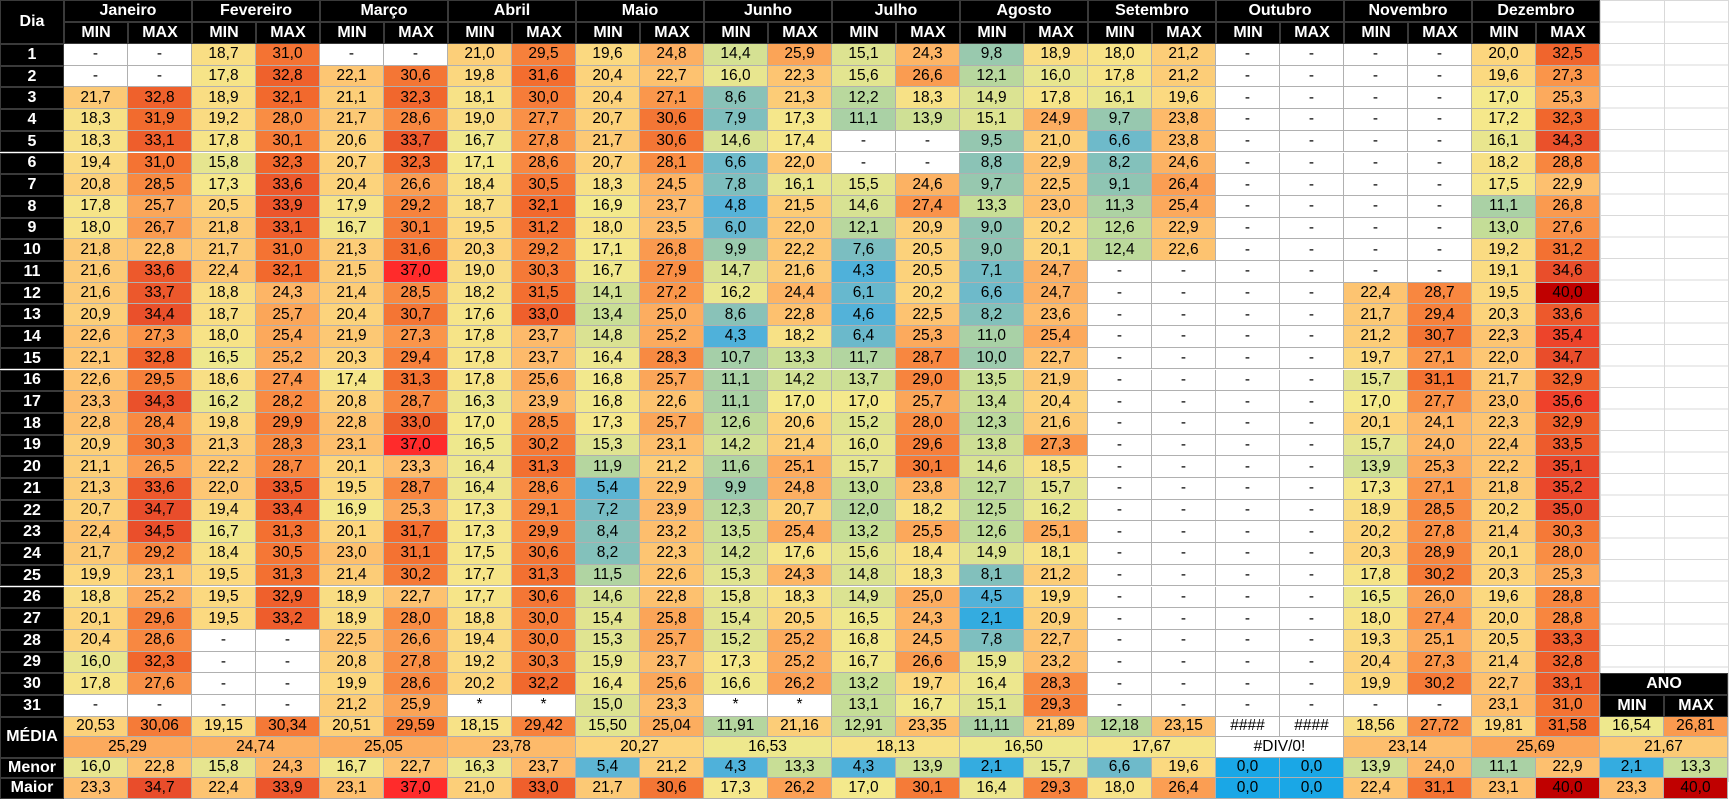 This screenshot has width=1729, height=799. Describe the element at coordinates (608, 33) in the screenshot. I see `min-header-5: MIN` at that location.